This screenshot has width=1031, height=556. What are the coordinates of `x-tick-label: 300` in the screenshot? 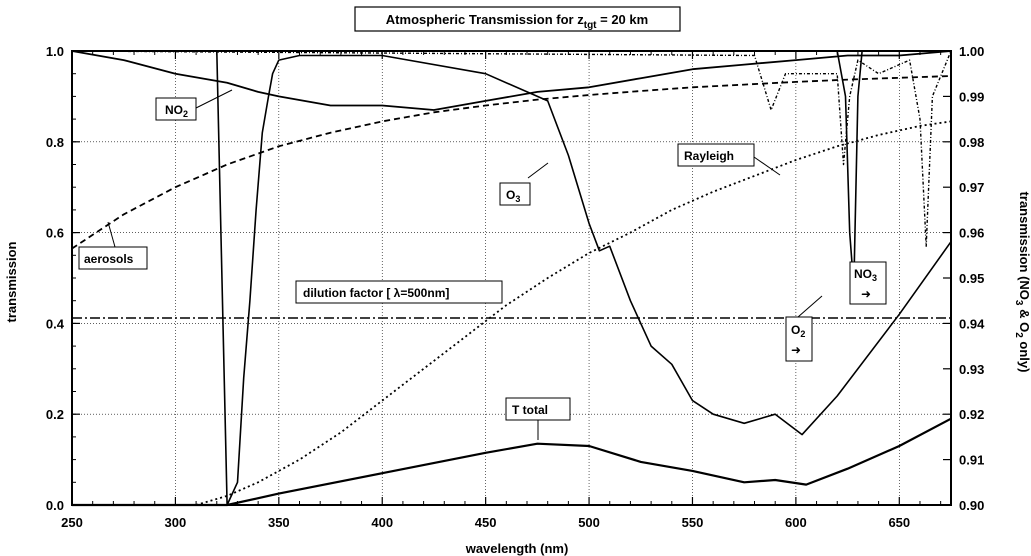 It's located at (176, 522).